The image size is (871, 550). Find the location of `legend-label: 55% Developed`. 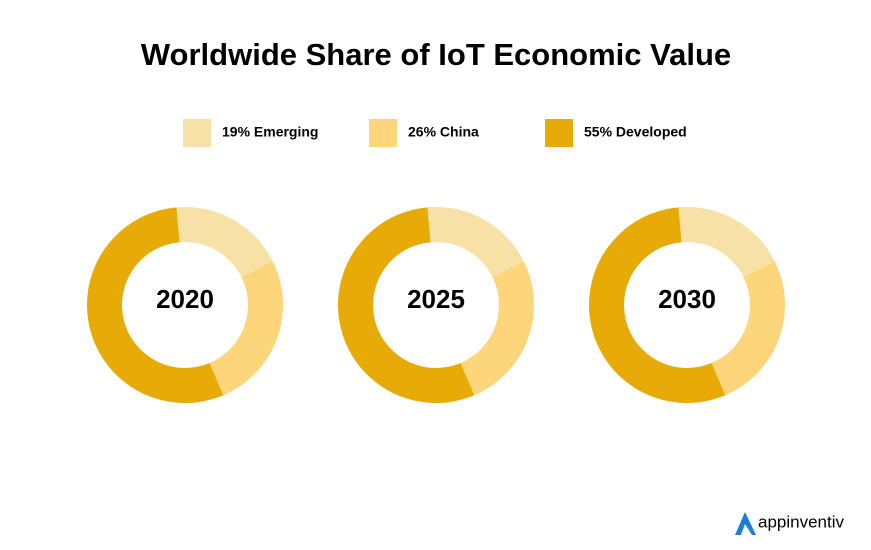

legend-label: 55% Developed is located at coordinates (635, 132).